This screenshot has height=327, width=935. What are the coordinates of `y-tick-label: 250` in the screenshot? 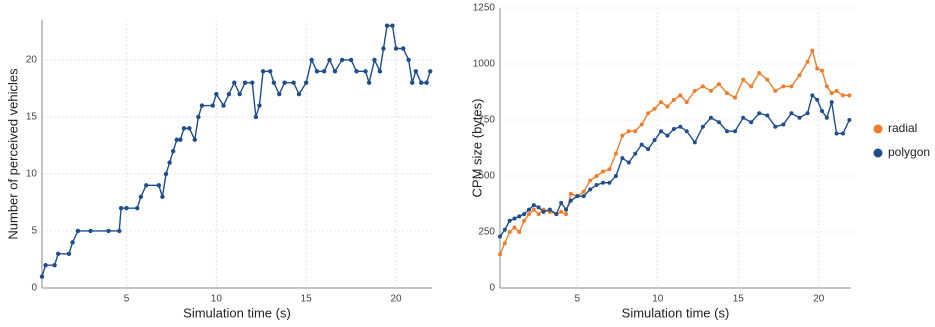 It's located at (486, 232).